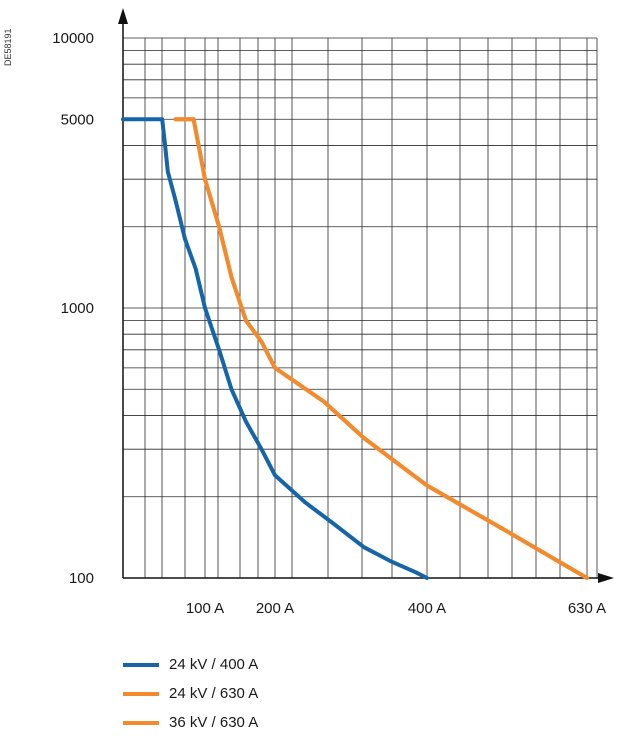 This screenshot has width=621, height=747. I want to click on y-axis-arrow, so click(123, 16).